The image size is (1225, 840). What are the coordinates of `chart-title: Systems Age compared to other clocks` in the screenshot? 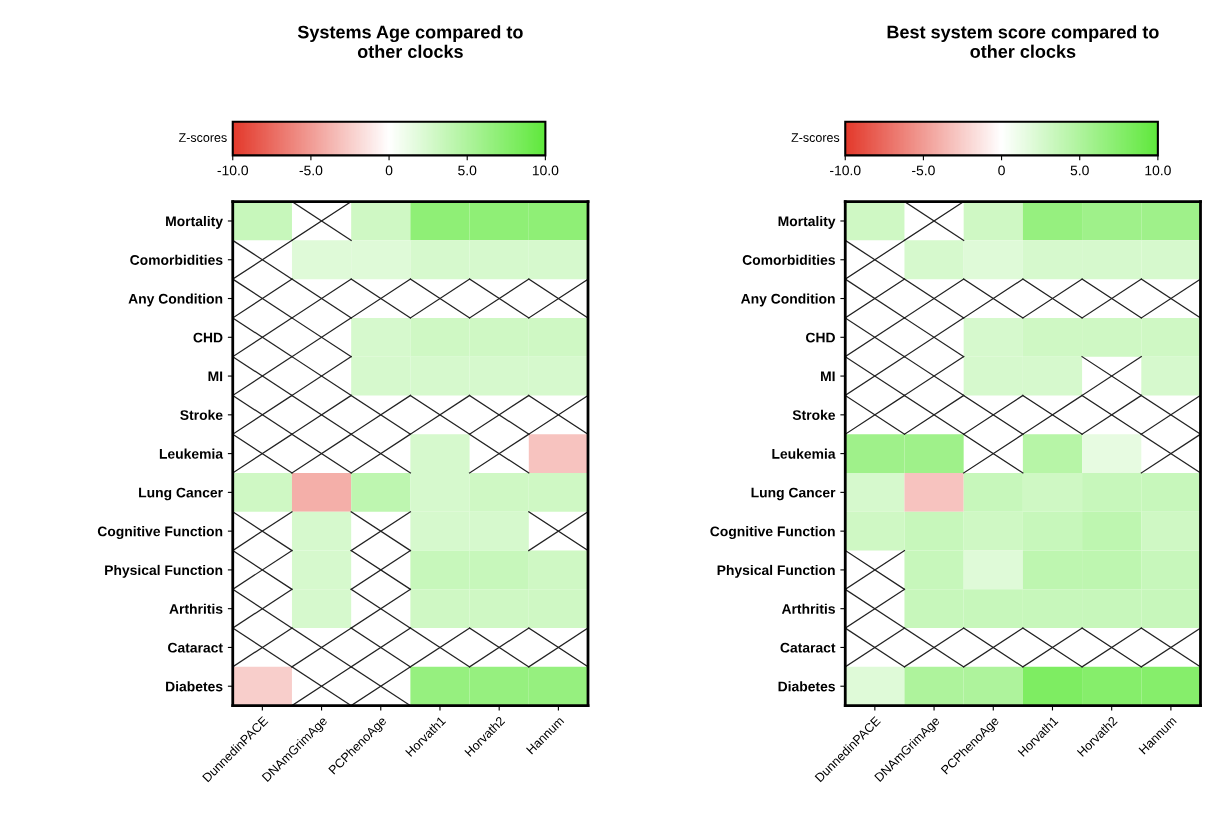 It's located at (410, 41).